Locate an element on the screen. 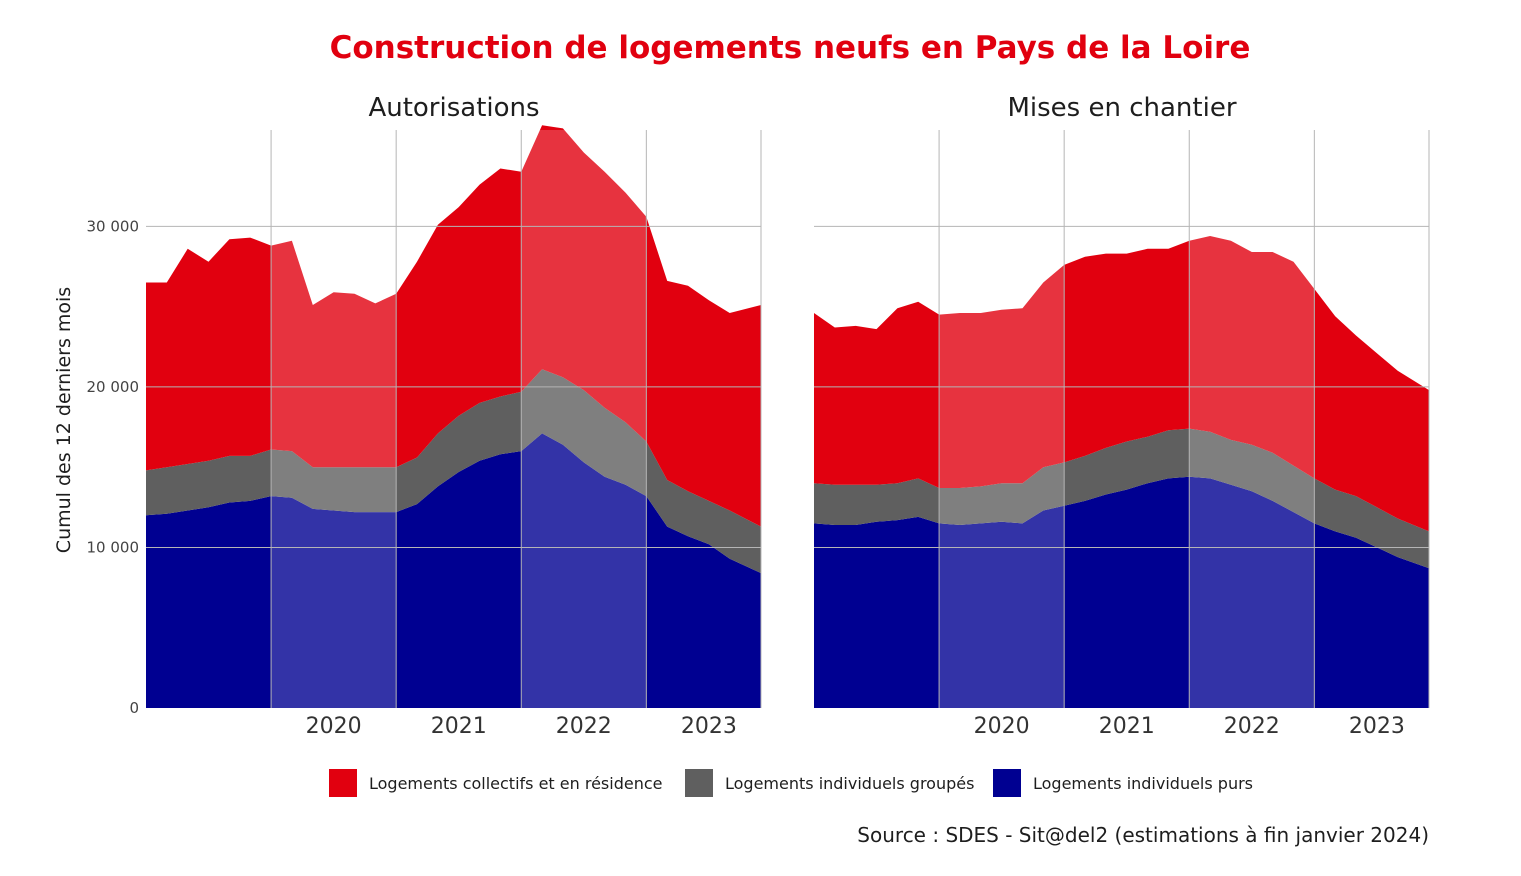  x-tick-2022-autorisations: 2022 is located at coordinates (584, 726).